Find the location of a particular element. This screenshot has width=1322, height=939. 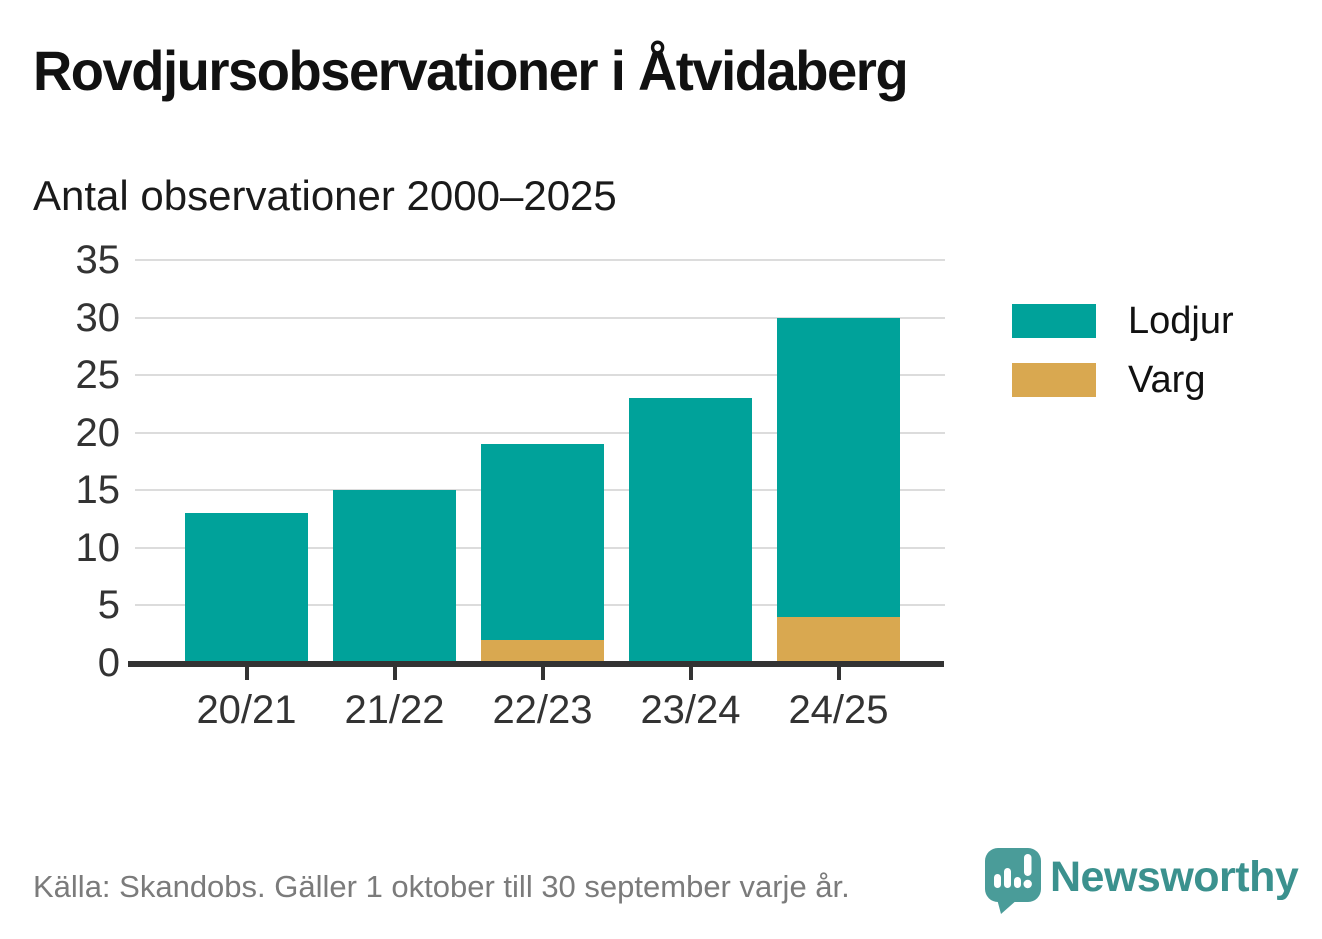

x-tick-label: 21/22 is located at coordinates (394, 710).